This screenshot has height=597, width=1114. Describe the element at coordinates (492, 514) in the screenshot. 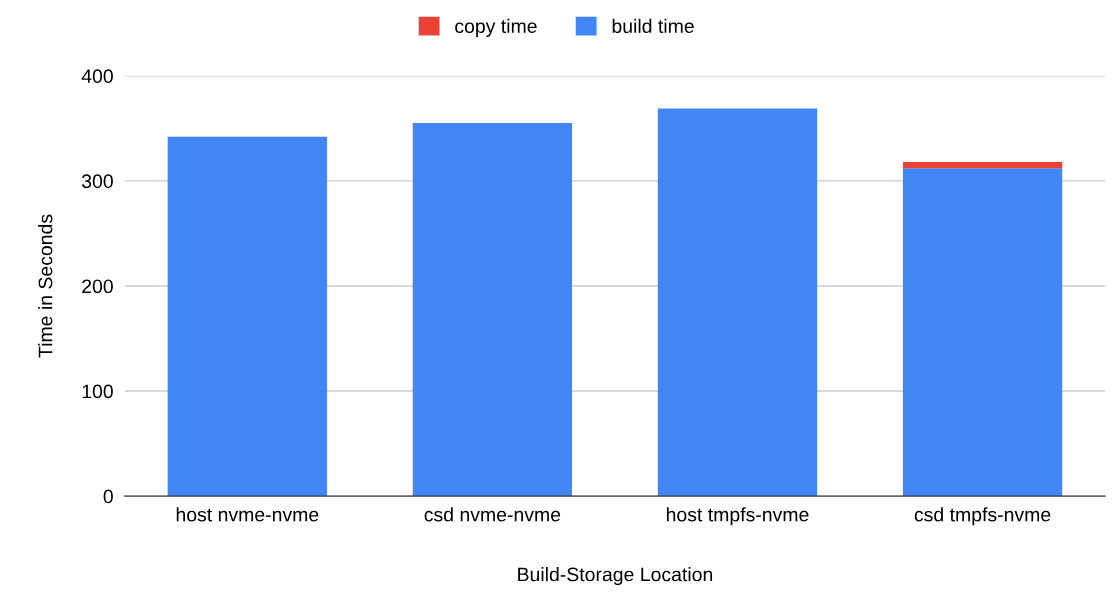

I see `x-tick-label: csd nvme-nvme` at that location.